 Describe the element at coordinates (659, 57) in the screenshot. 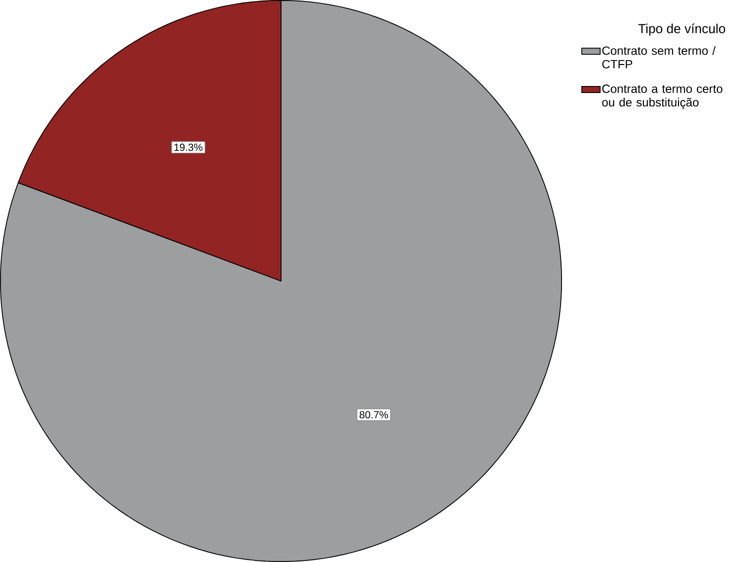

I see `legend-label: Contrato sem termo / CTFP` at that location.